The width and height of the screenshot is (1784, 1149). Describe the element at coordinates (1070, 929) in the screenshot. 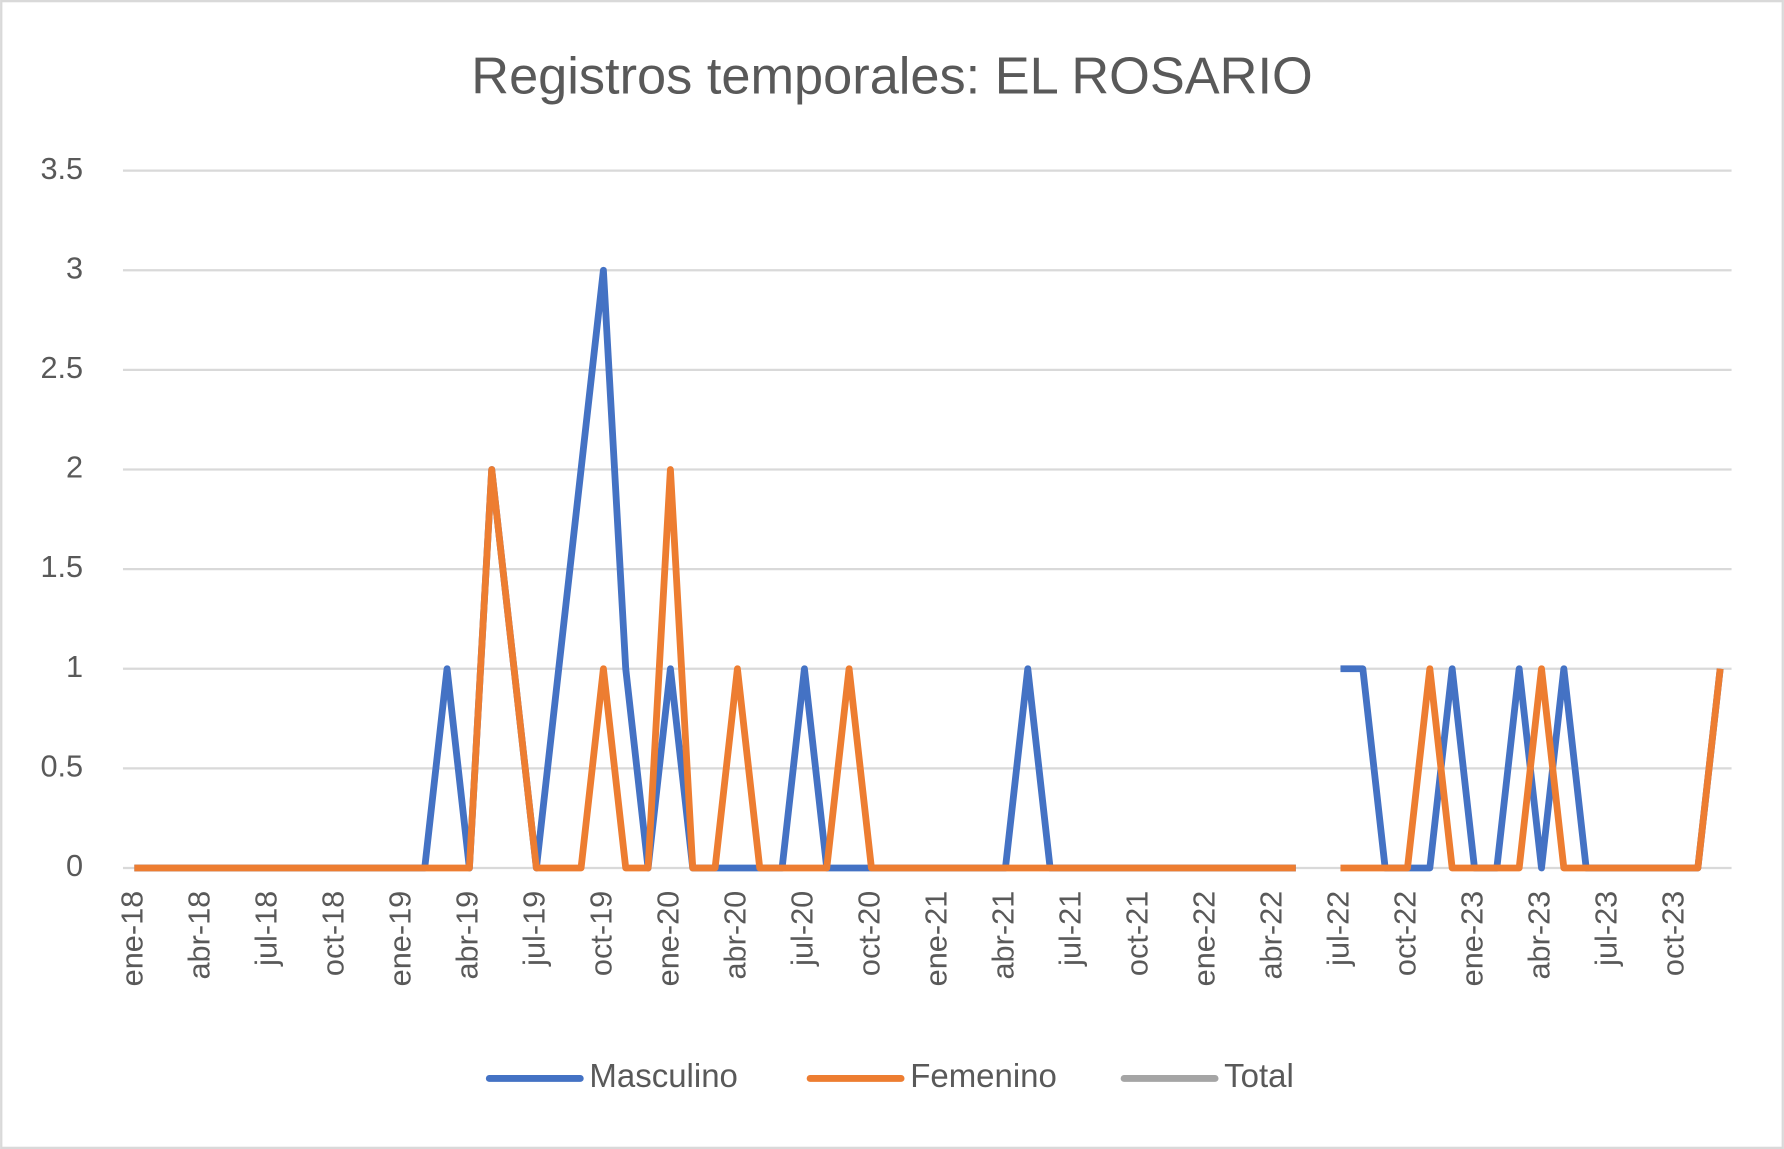

I see `x-tick-label: jul-21` at that location.